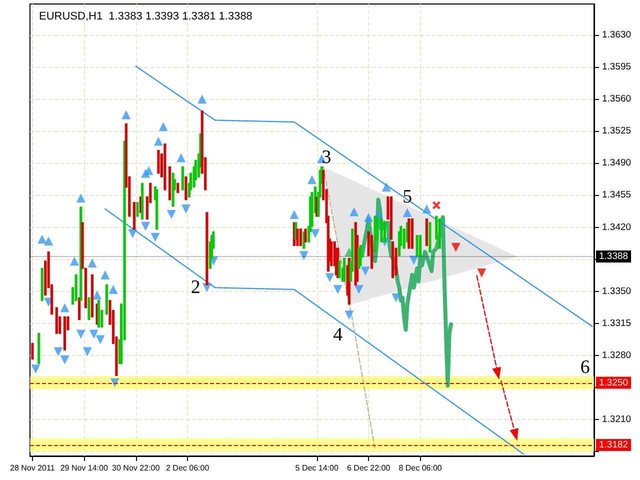  I want to click on y-tick-label: 1.3490, so click(617, 163).